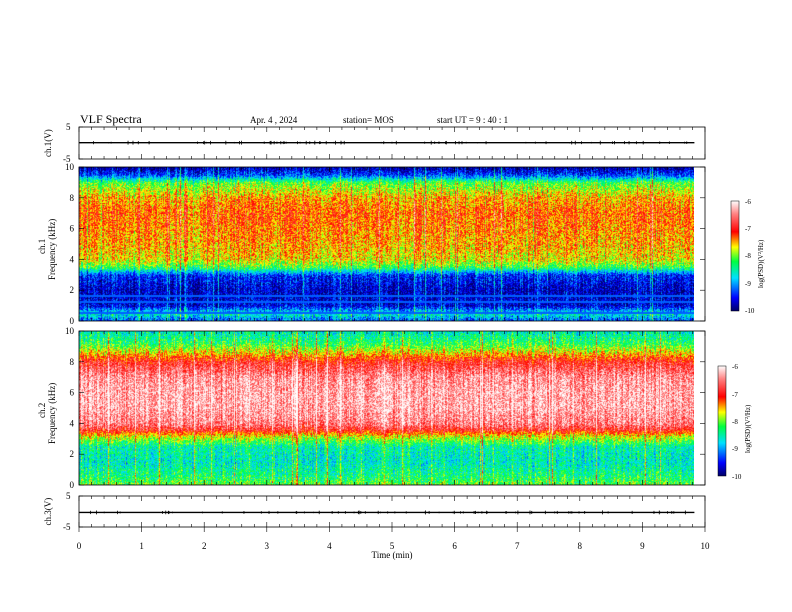 This screenshot has height=612, width=792. What do you see at coordinates (735, 395) in the screenshot?
I see `ch2-colorbar-tick-1: -7` at bounding box center [735, 395].